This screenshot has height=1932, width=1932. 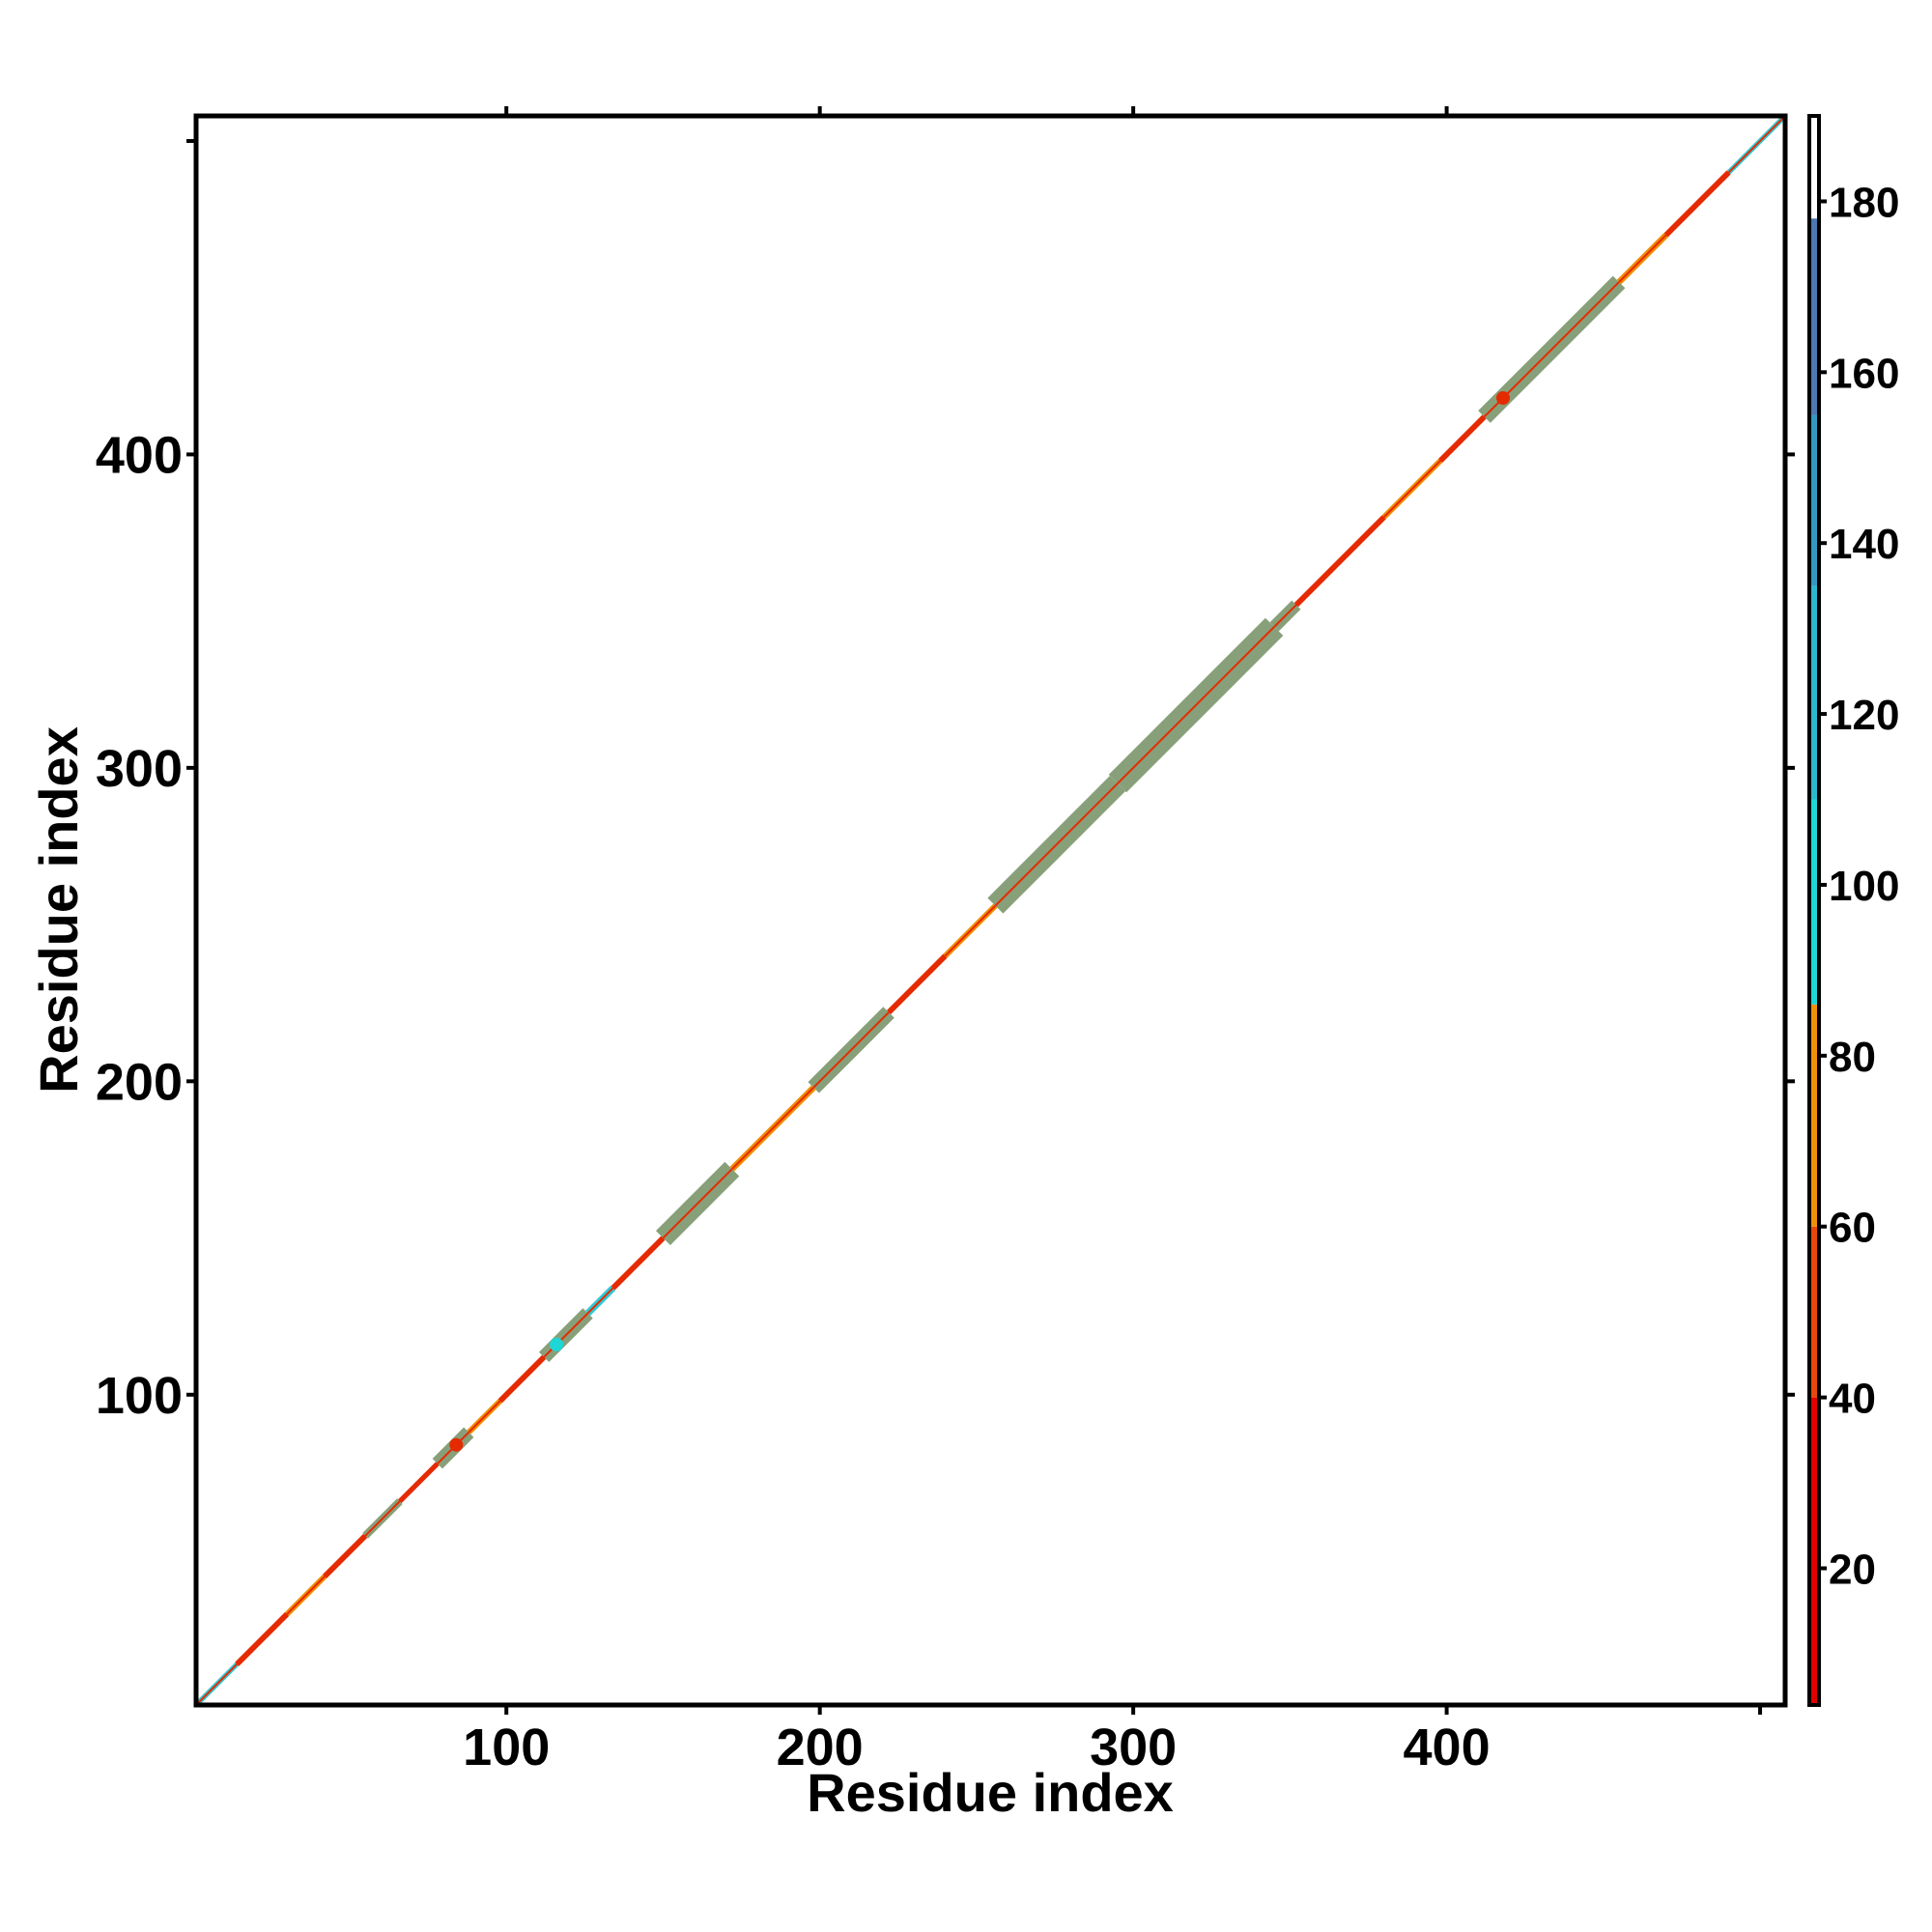 What do you see at coordinates (139, 1082) in the screenshot?
I see `y-tick-label: 200` at bounding box center [139, 1082].